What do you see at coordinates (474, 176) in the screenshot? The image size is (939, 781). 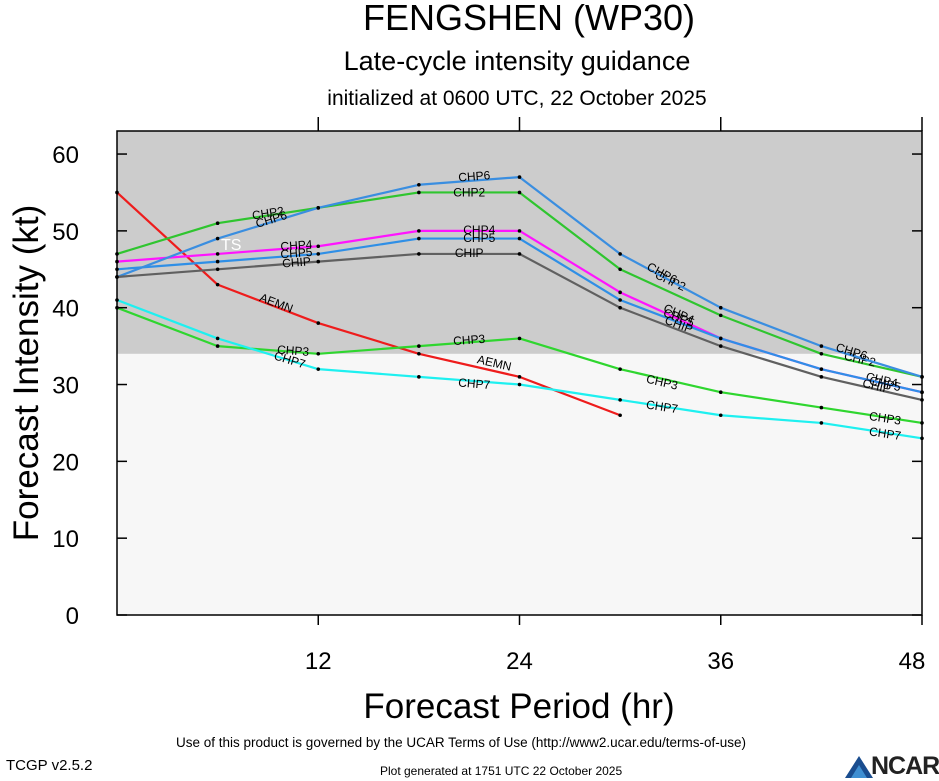 I see `series-label-chp6: CHP6` at bounding box center [474, 176].